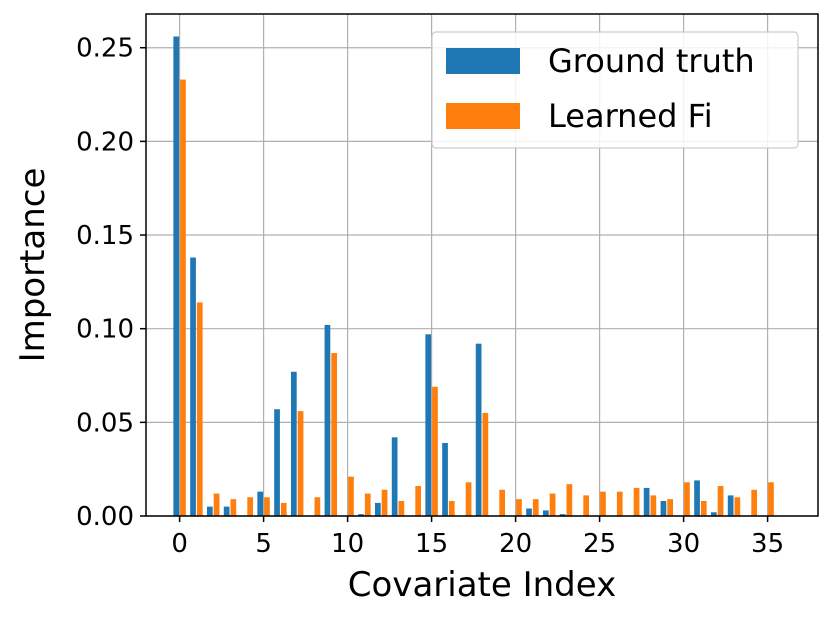 The width and height of the screenshot is (831, 620). What do you see at coordinates (630, 116) in the screenshot?
I see `legend-label-learned-fi: Learned Fi` at bounding box center [630, 116].